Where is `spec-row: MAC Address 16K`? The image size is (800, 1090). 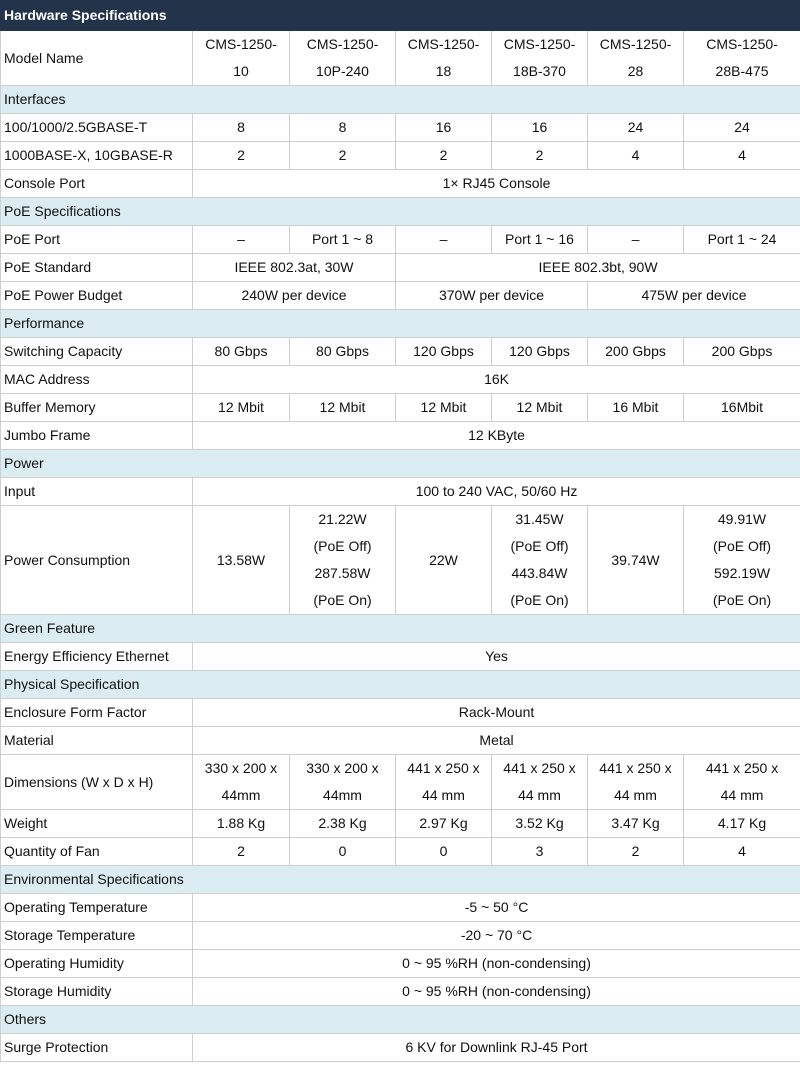 spec-row: MAC Address 16K is located at coordinates (400, 379).